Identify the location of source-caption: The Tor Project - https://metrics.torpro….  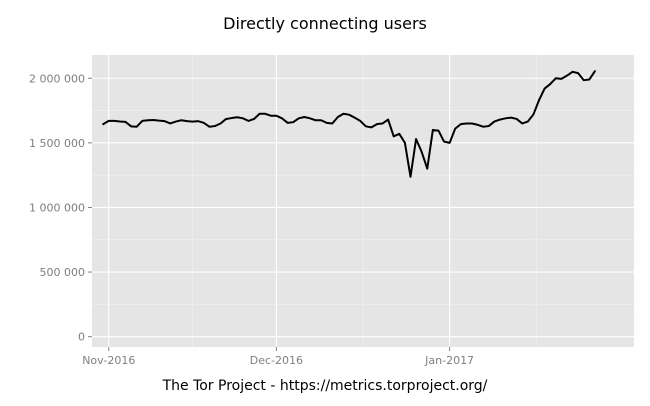
(325, 386).